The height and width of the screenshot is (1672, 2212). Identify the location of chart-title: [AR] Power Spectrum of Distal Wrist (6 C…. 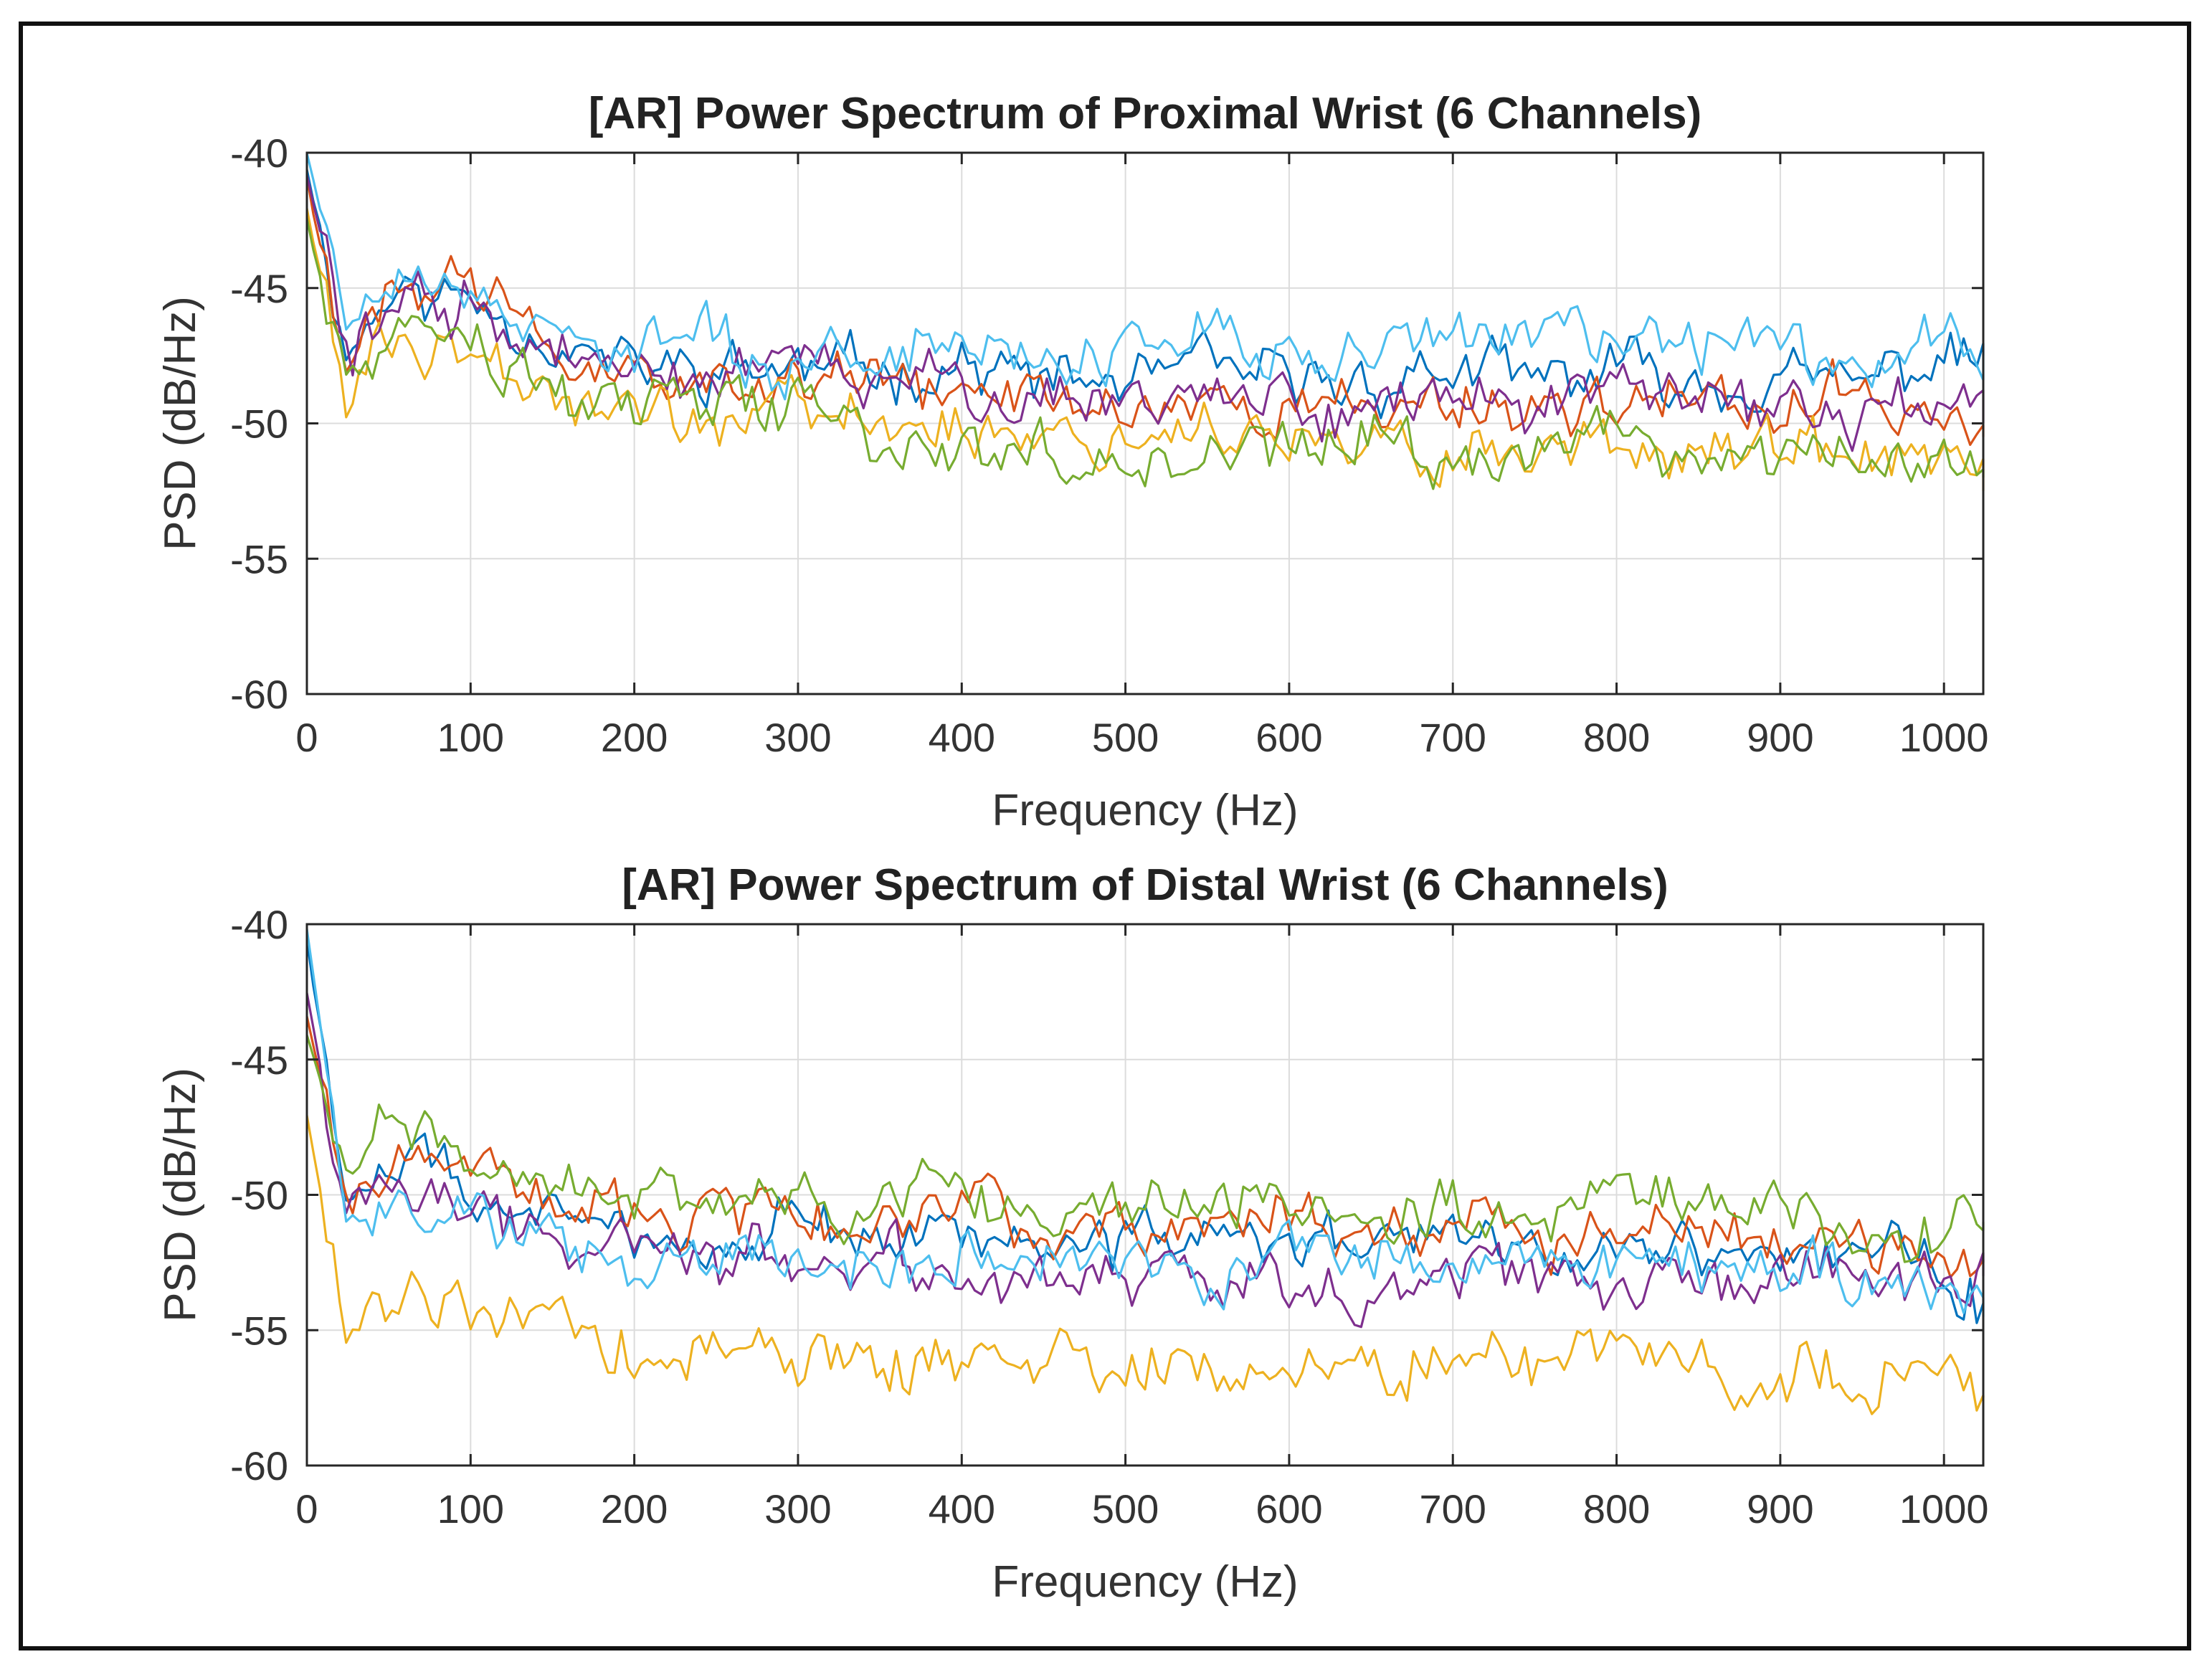
(1145, 885).